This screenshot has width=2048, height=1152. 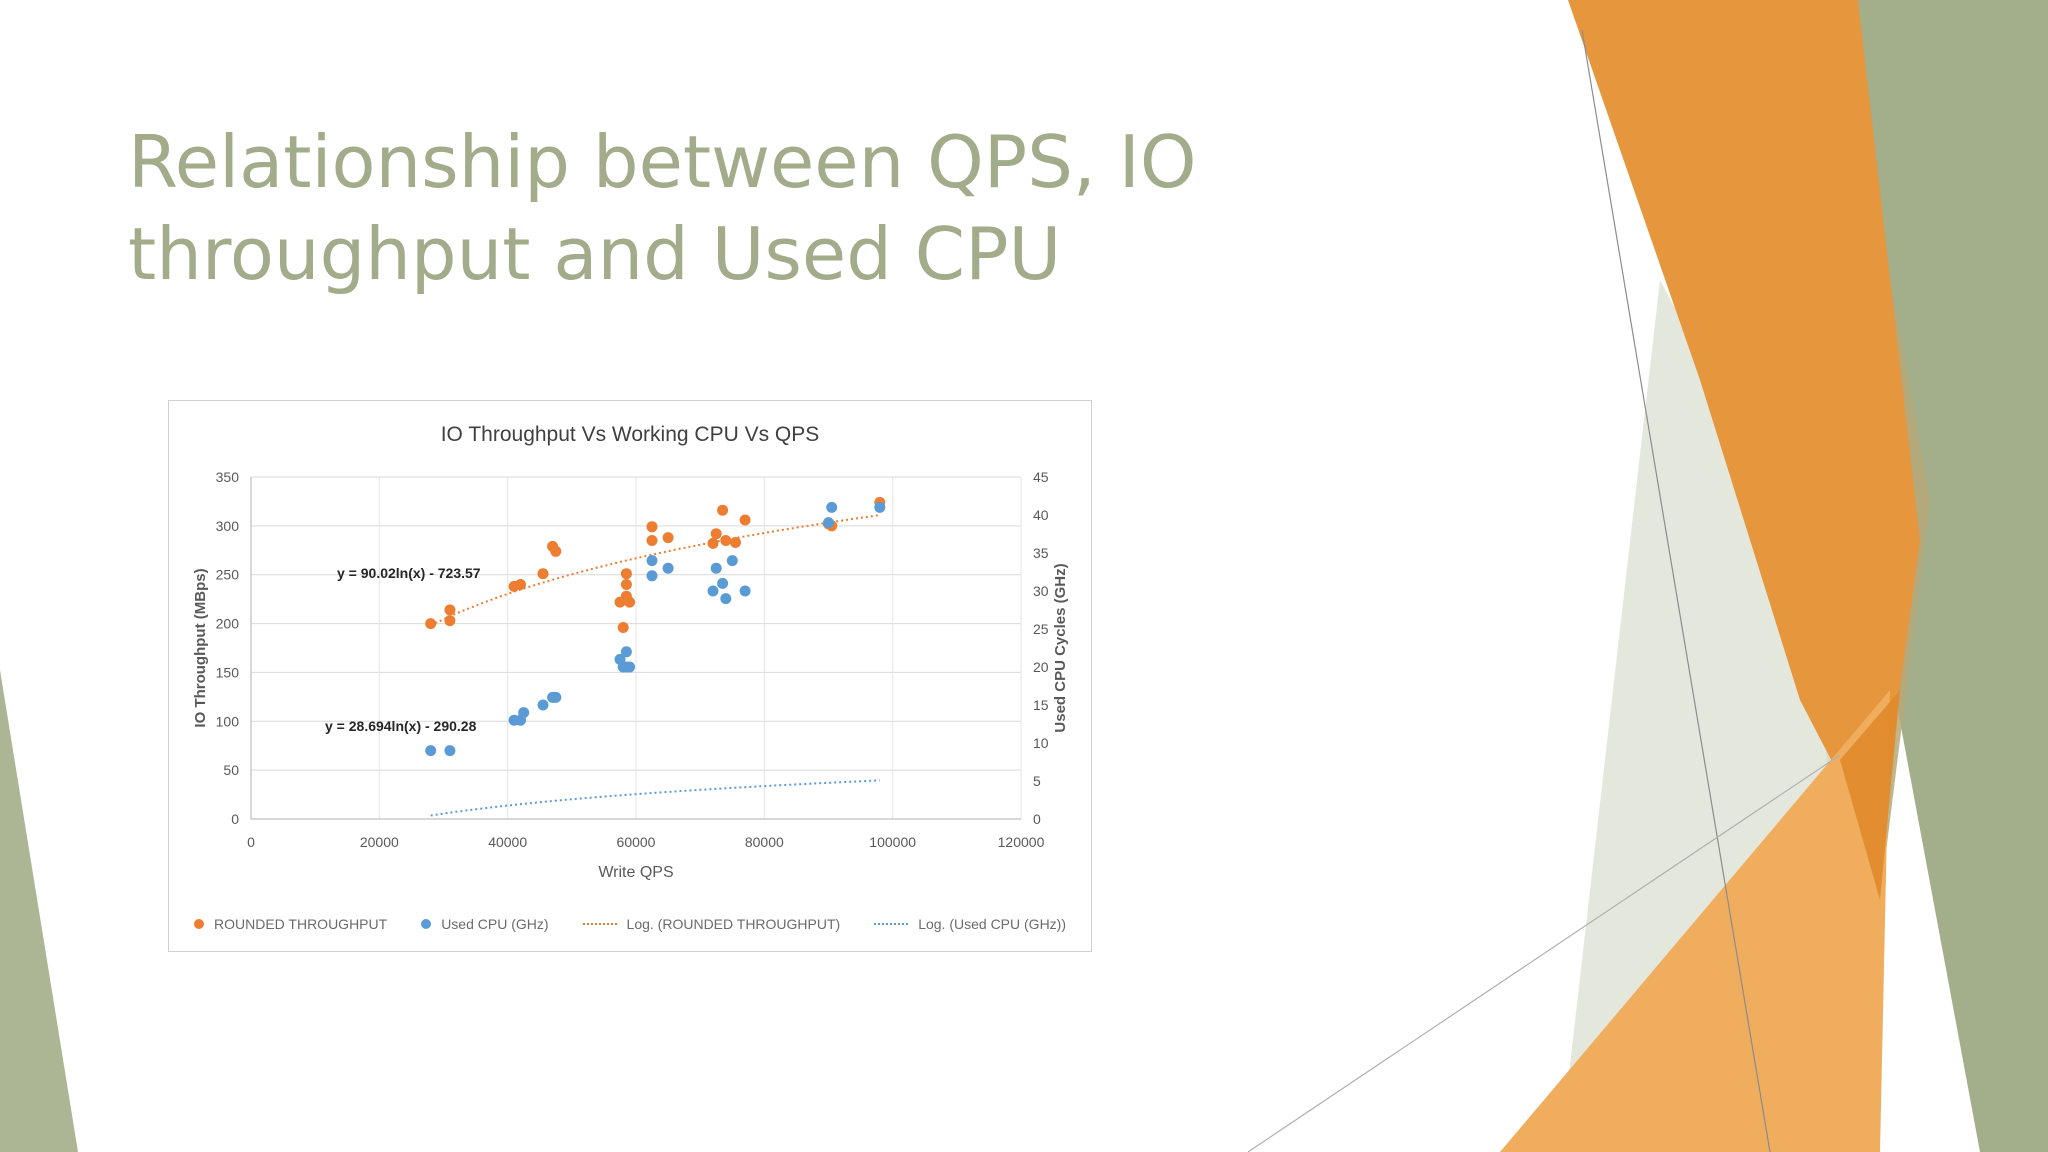 What do you see at coordinates (733, 924) in the screenshot?
I see `legend-label-log-throughput: Log. (ROUNDED THROUGHPUT)` at bounding box center [733, 924].